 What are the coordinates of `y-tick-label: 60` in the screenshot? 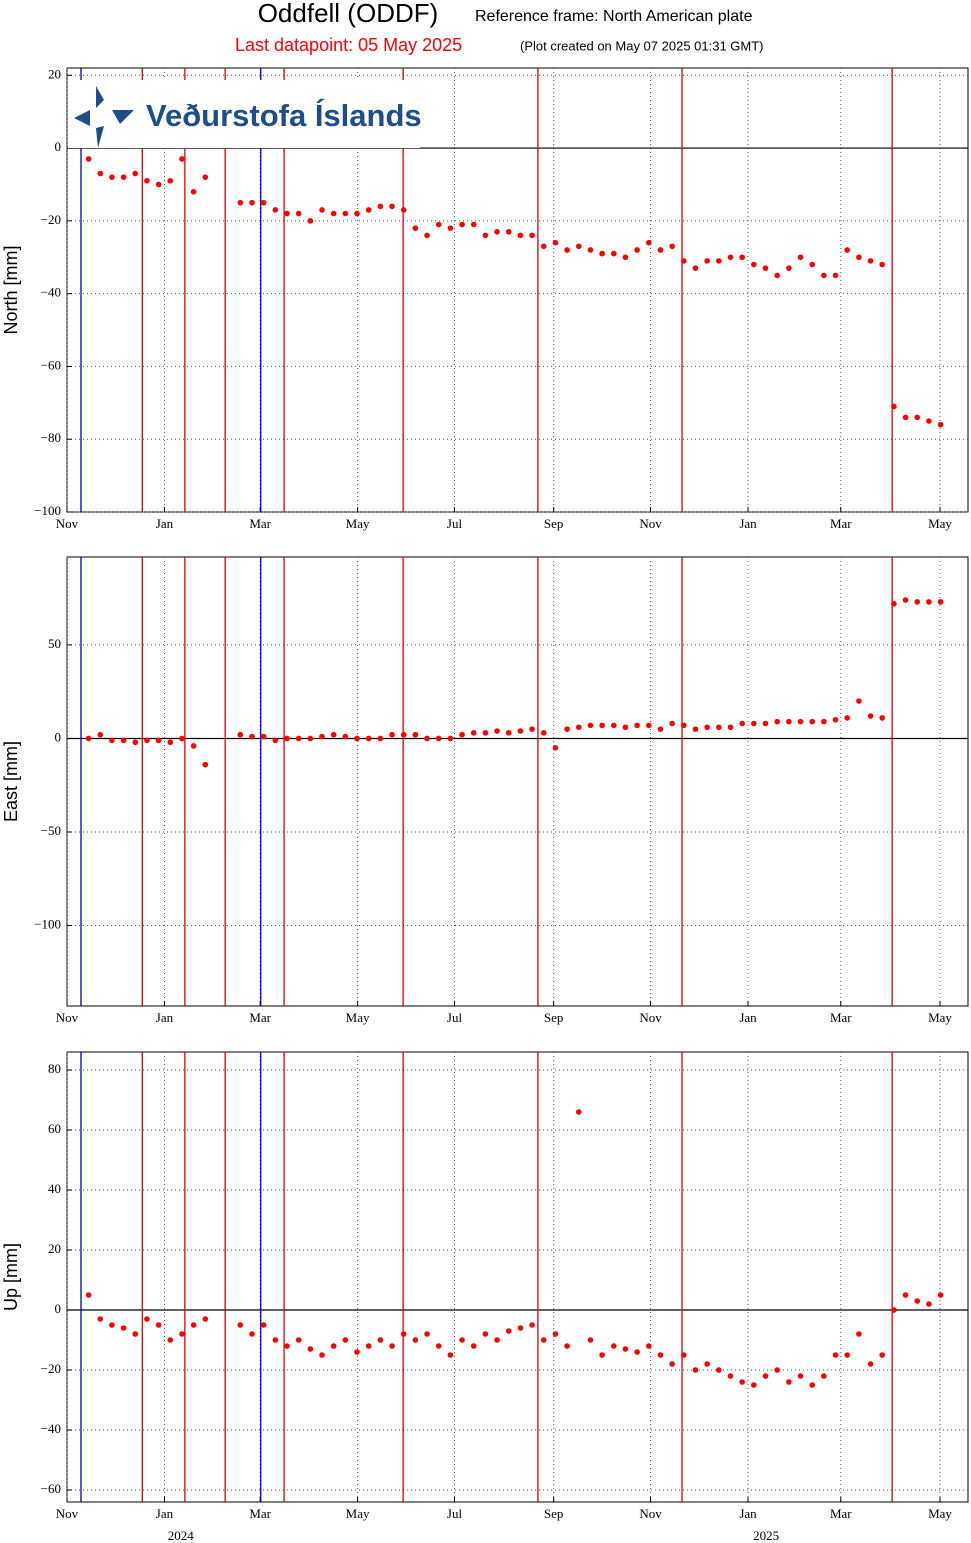 It's located at (54, 1128).